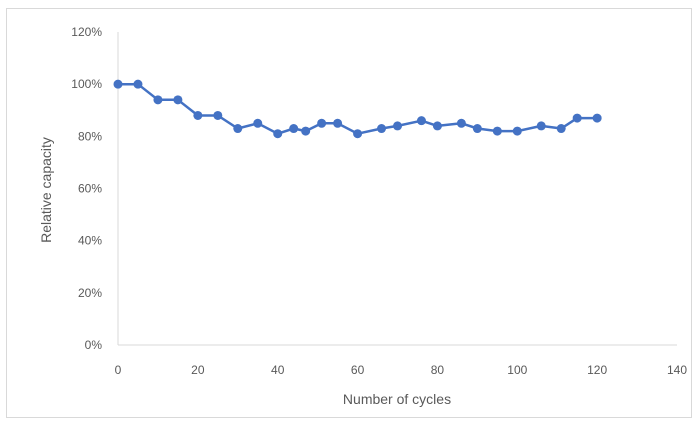 This screenshot has width=700, height=426. I want to click on series-line, so click(358, 108).